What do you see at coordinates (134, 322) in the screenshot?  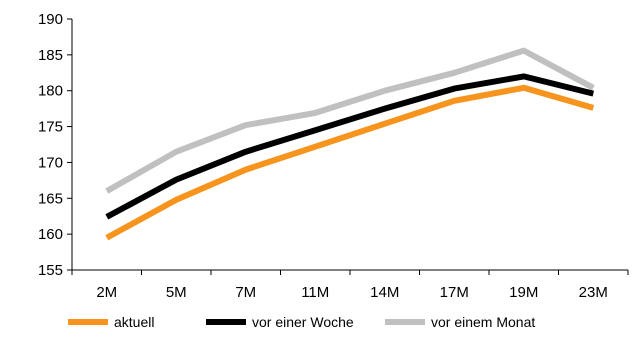 I see `legend-label-0: aktuell` at bounding box center [134, 322].